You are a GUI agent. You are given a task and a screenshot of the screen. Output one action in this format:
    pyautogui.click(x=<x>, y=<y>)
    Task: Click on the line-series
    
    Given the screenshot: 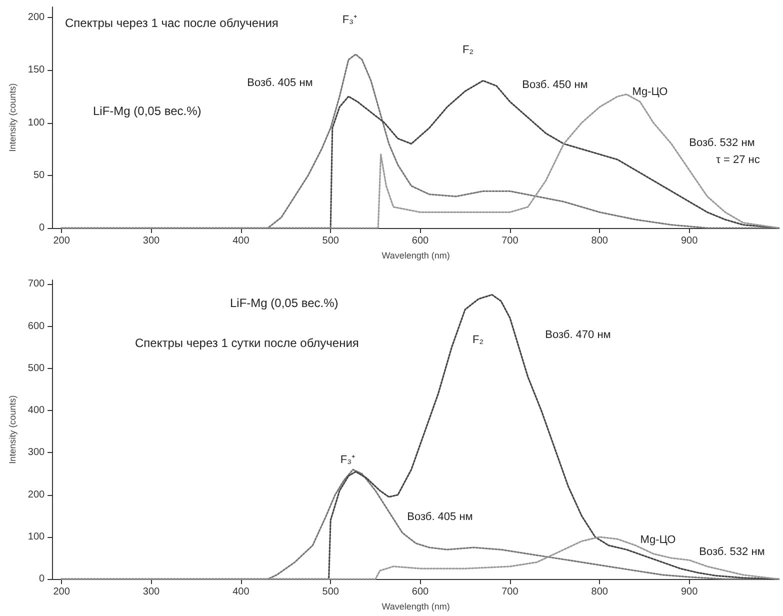 What is the action you would take?
    pyautogui.click(x=420, y=558)
    